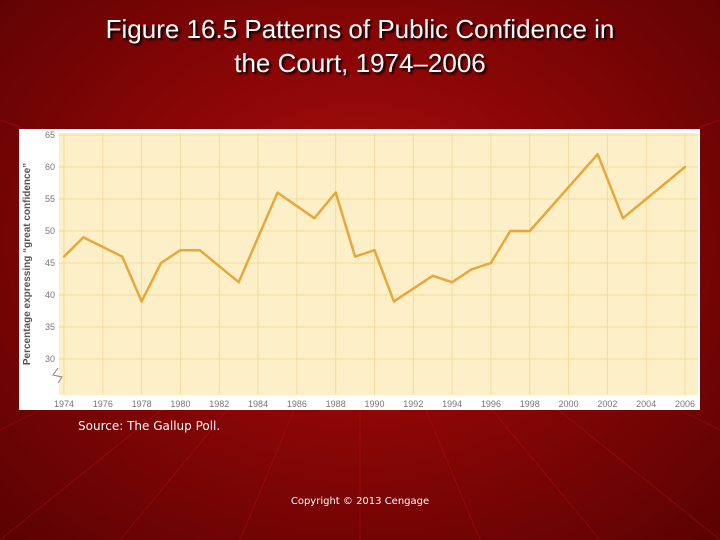 The image size is (720, 540). What do you see at coordinates (685, 404) in the screenshot?
I see `x-tick-label: 2006` at bounding box center [685, 404].